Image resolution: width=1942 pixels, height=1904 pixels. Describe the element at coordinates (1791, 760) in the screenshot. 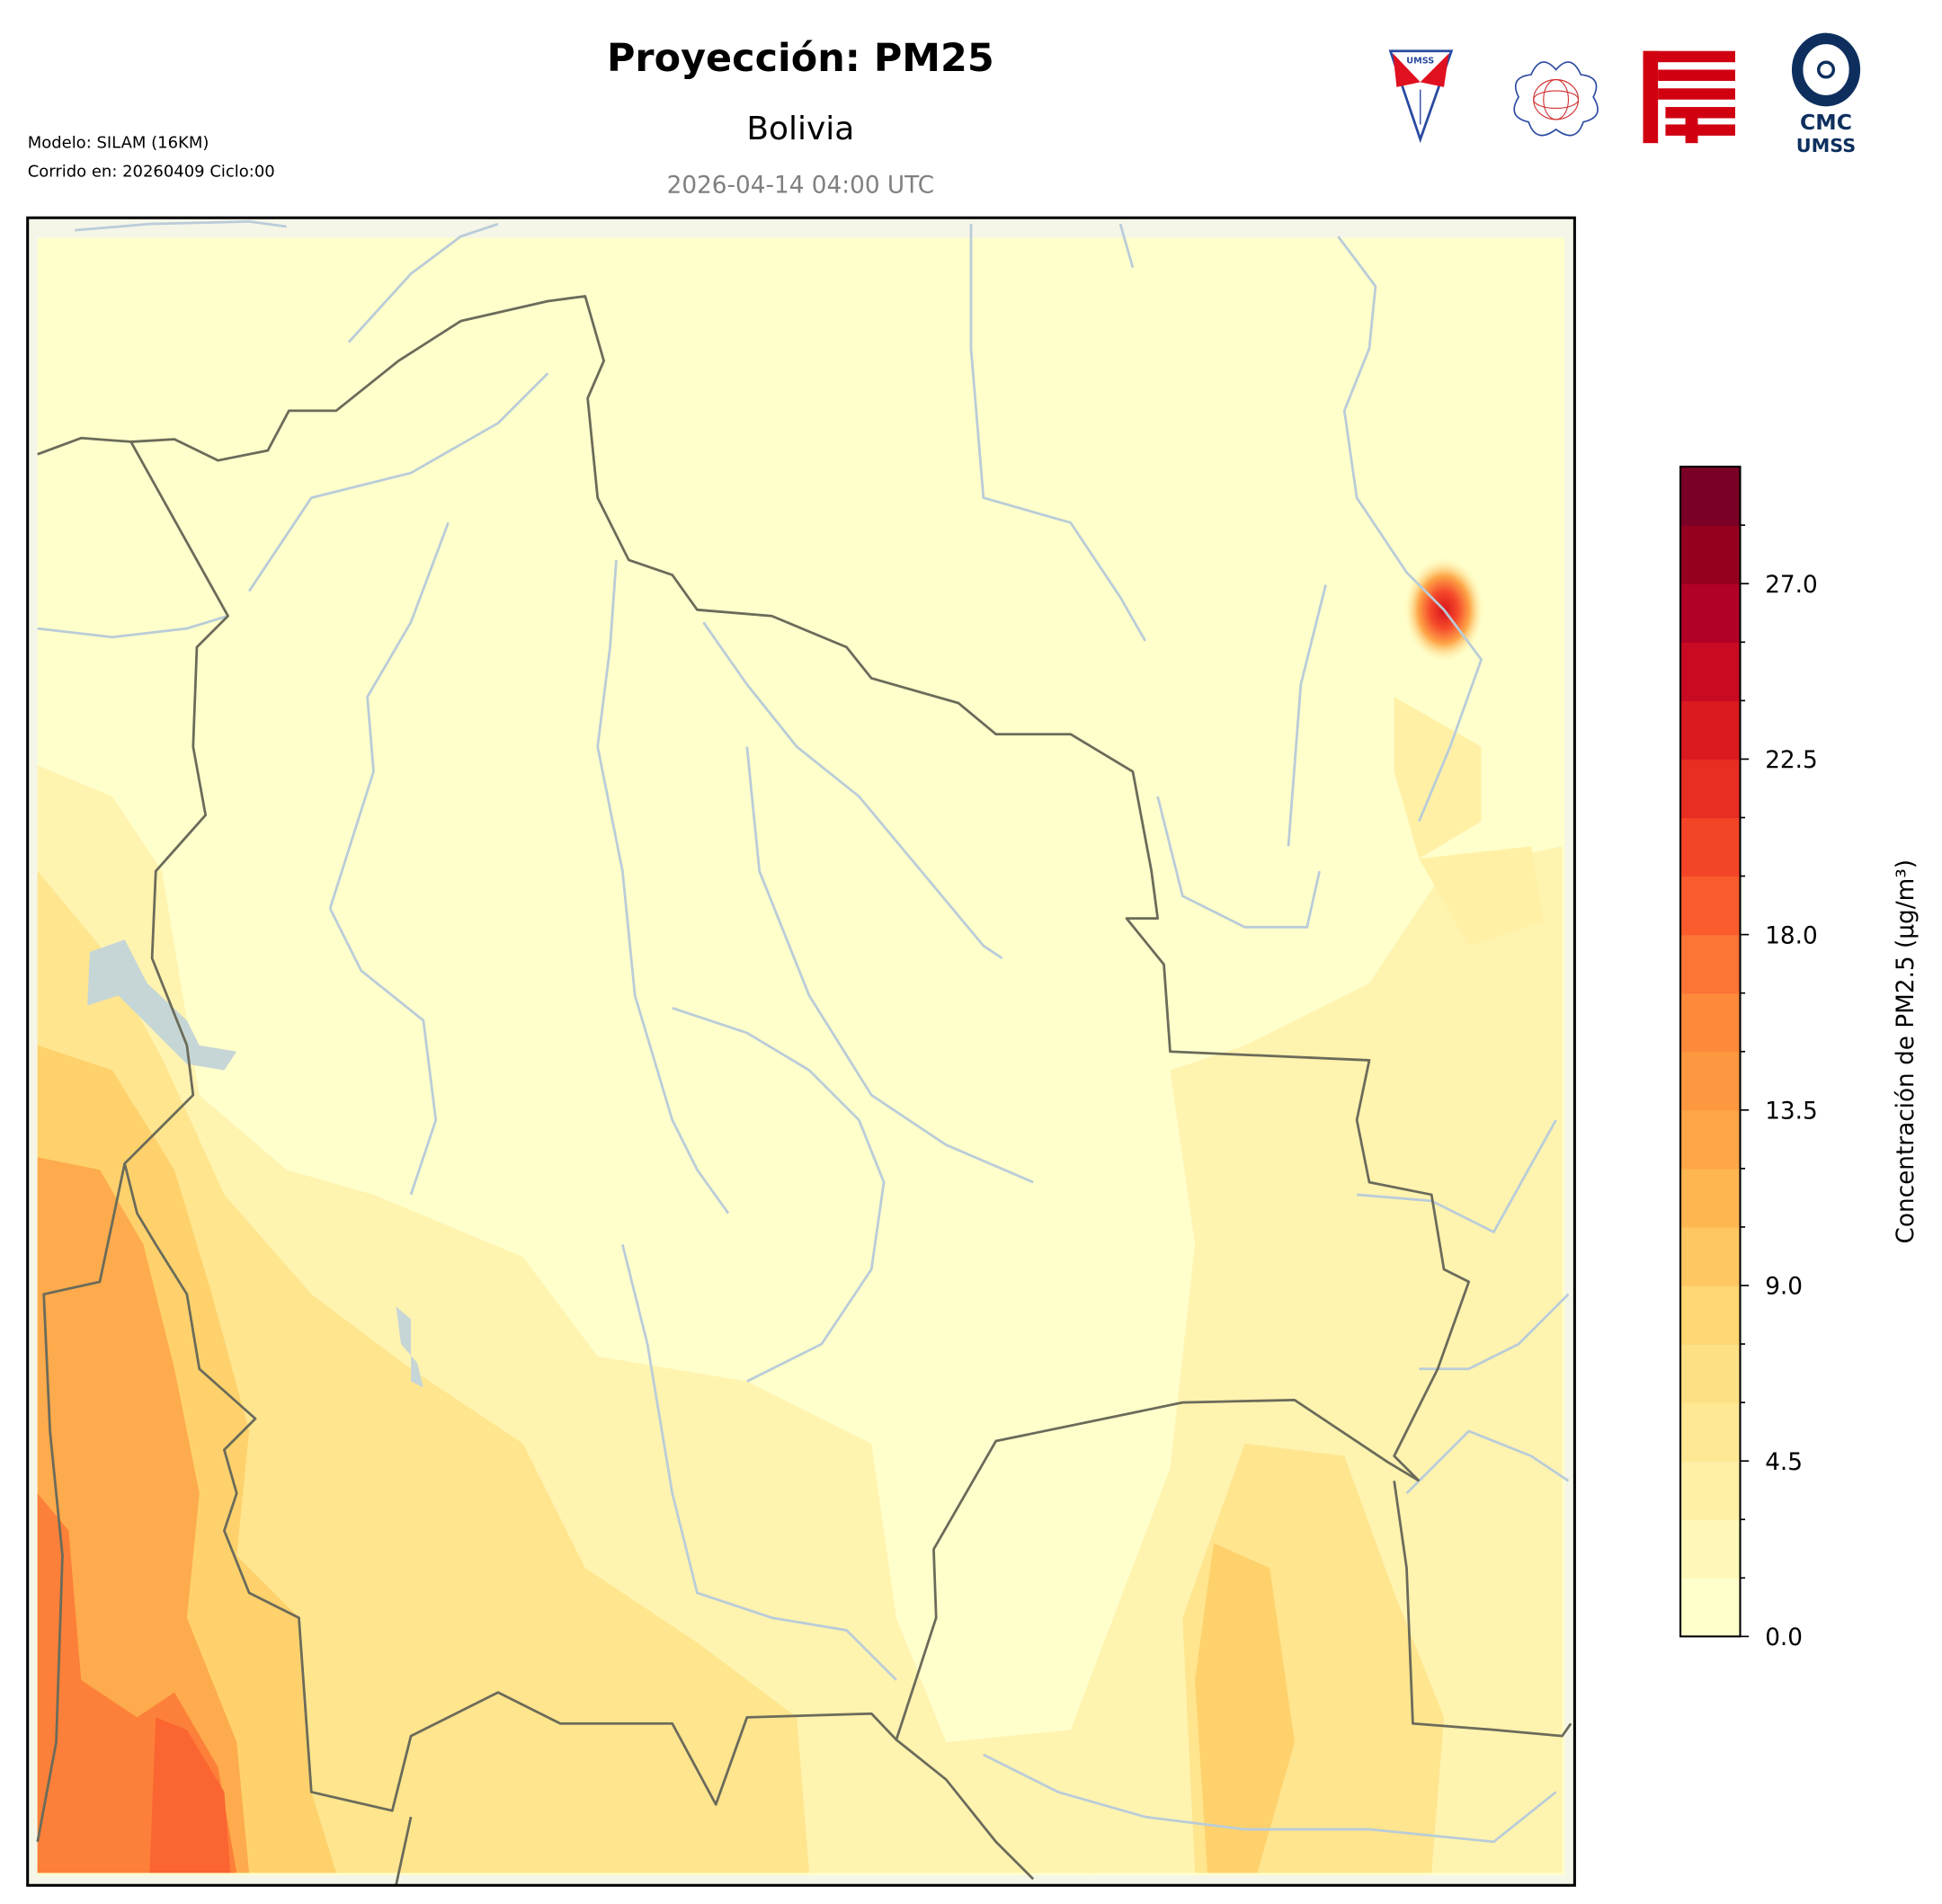

I see `colorbar-tick-label: 22.5` at that location.